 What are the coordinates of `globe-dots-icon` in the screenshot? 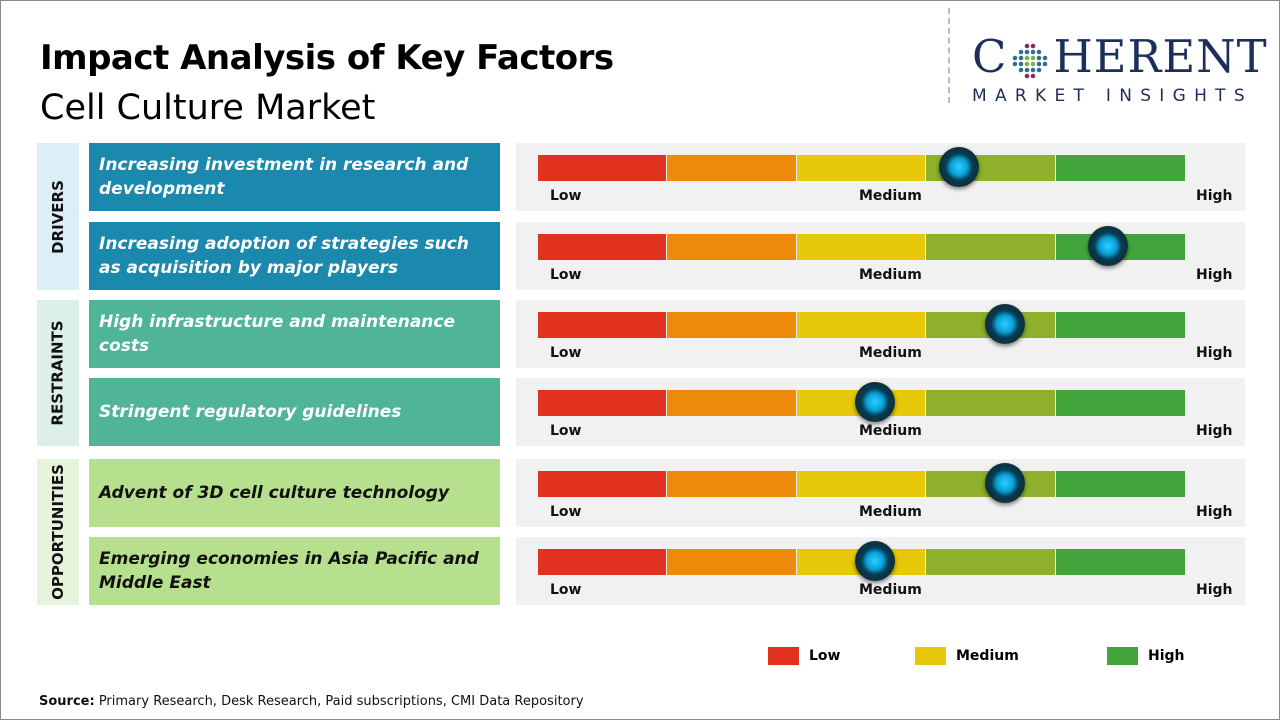 It's located at (1030, 60).